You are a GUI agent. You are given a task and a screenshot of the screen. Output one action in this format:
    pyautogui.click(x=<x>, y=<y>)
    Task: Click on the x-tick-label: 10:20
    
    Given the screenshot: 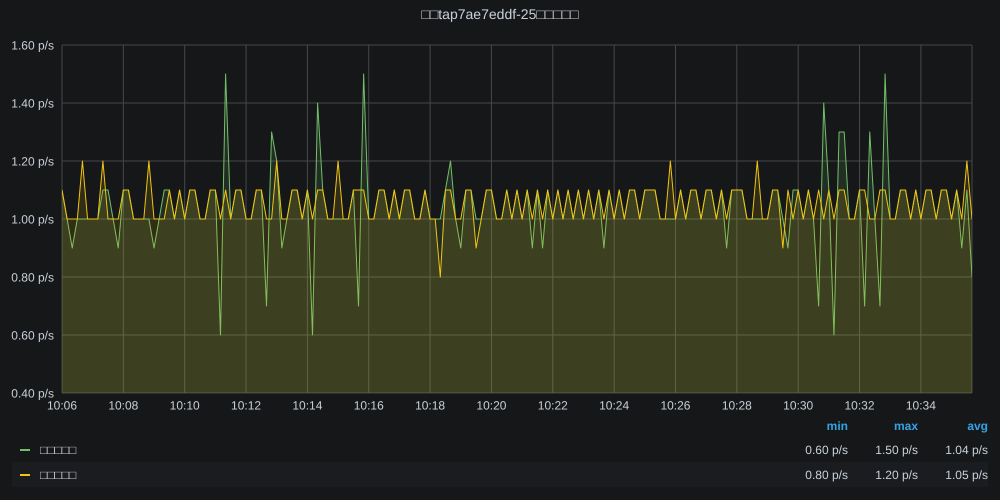 What is the action you would take?
    pyautogui.click(x=491, y=405)
    